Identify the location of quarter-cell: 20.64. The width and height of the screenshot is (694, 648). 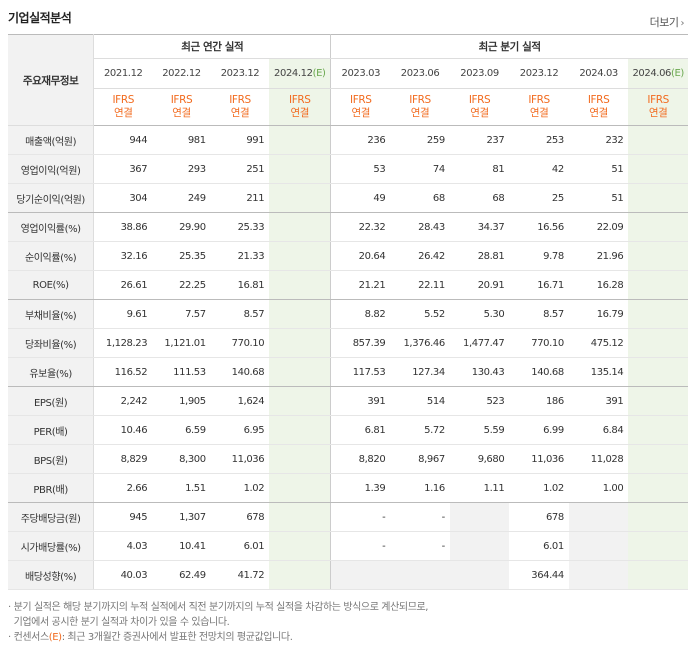
(360, 256).